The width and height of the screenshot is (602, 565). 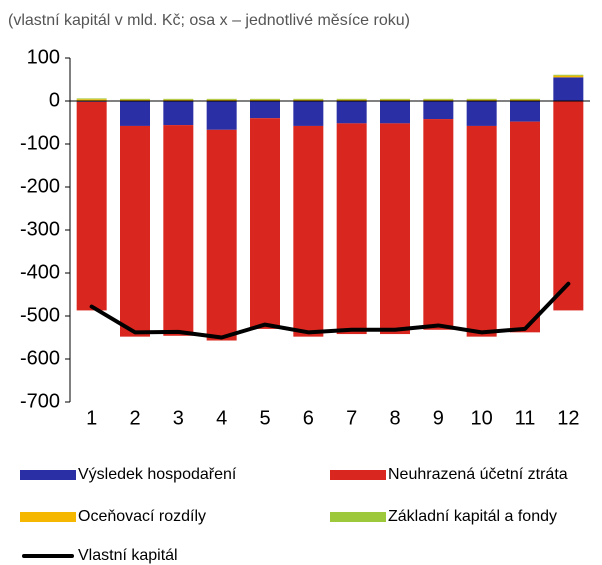 What do you see at coordinates (128, 555) in the screenshot?
I see `legend-label: Vlastní kapitál` at bounding box center [128, 555].